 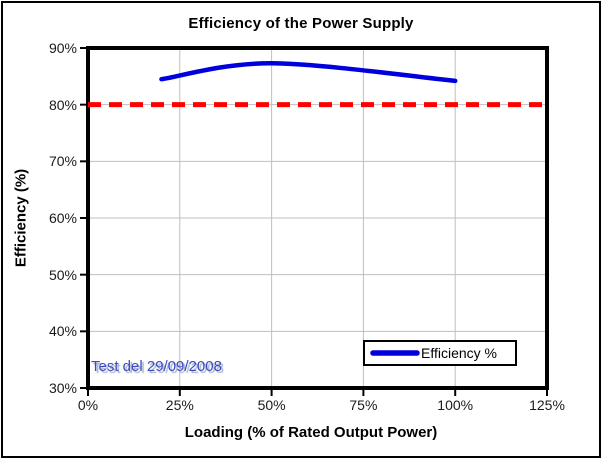 I want to click on y-tick-label: 50%, so click(x=62, y=274).